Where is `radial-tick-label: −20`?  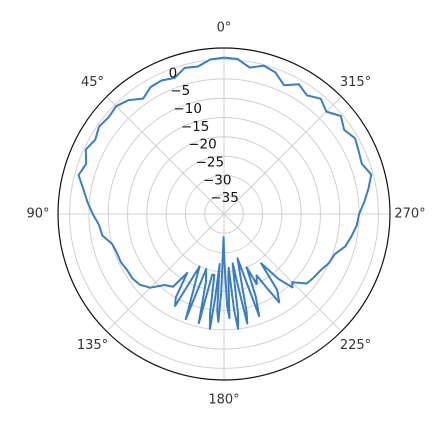 radial-tick-label: −20 is located at coordinates (202, 145).